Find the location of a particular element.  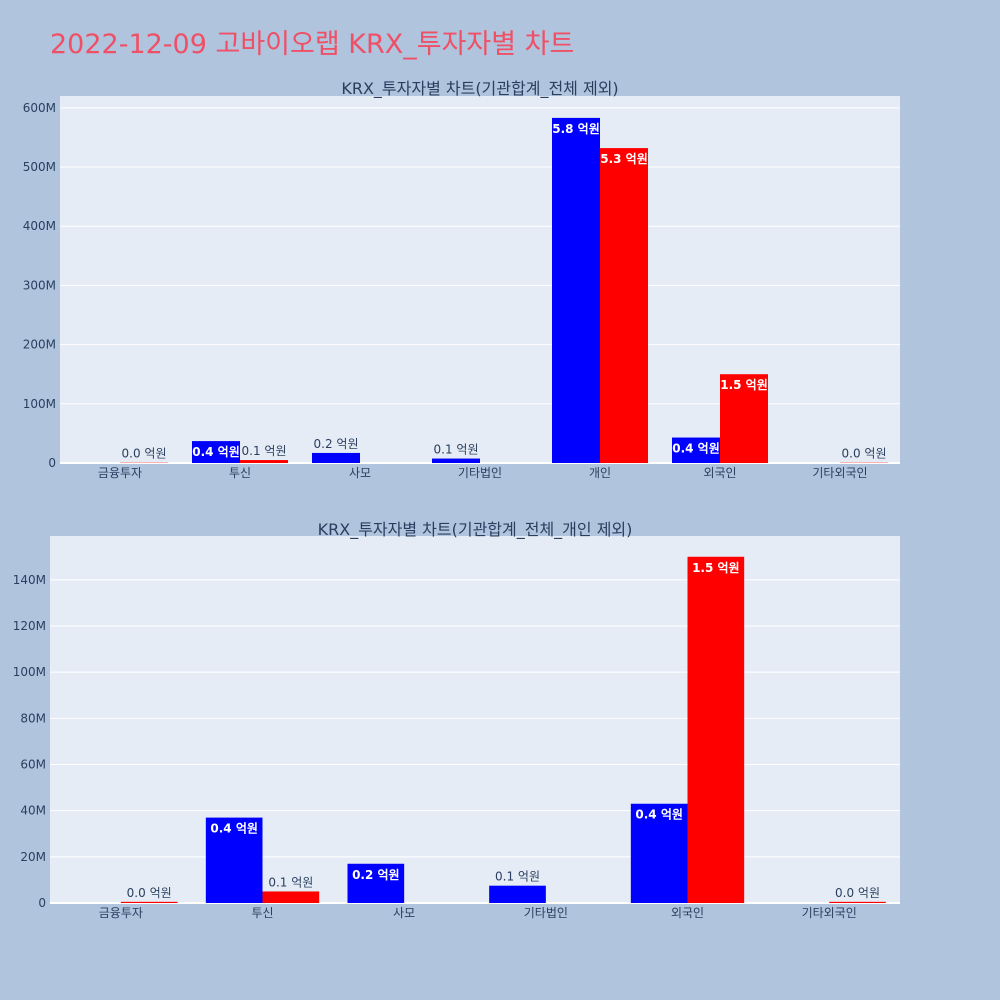

y-tick-label: 40M is located at coordinates (33, 811).